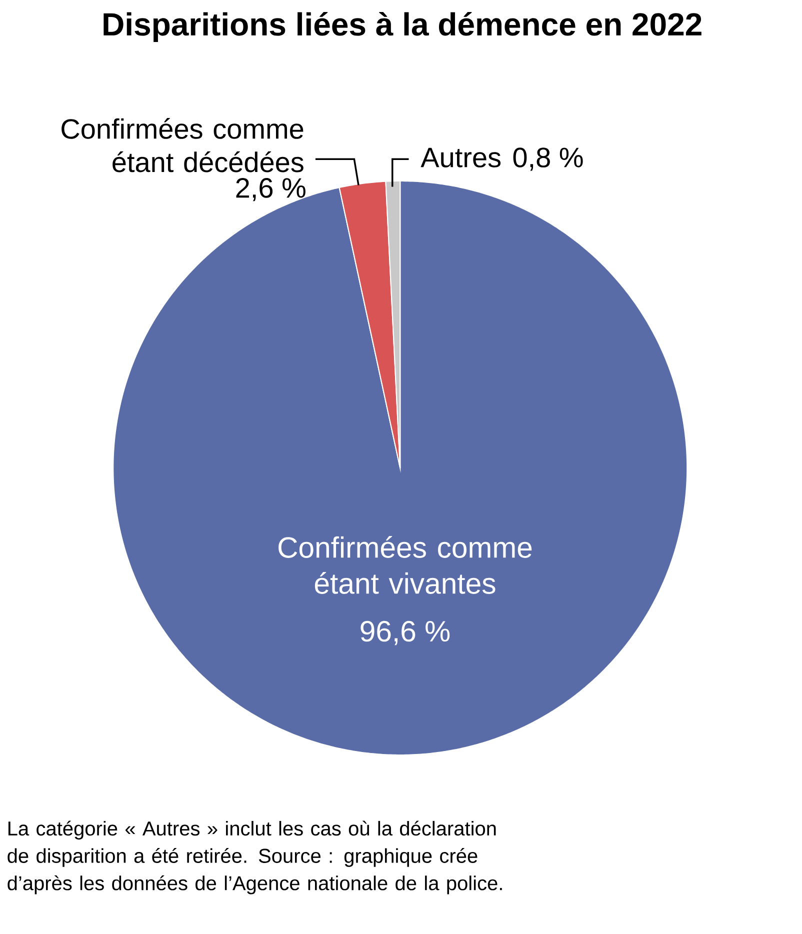 This screenshot has width=802, height=934. I want to click on slice-label: Autres, so click(460, 158).